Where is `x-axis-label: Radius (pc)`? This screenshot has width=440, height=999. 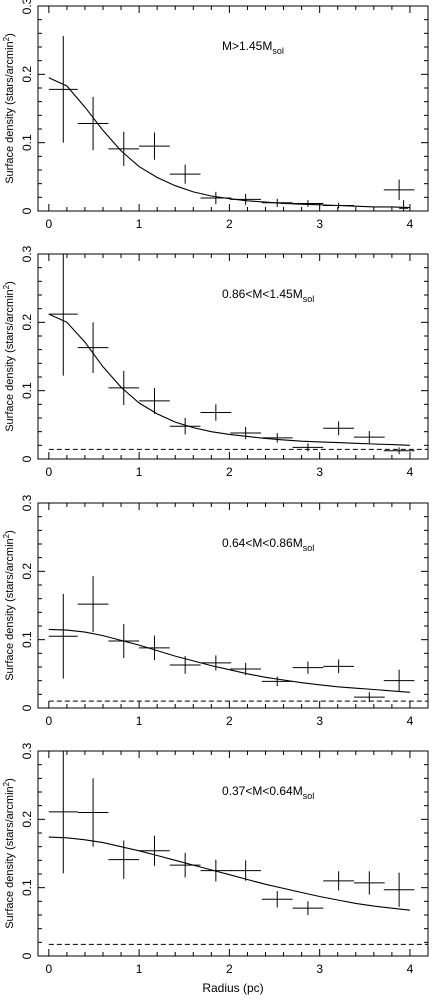
x-axis-label: Radius (pc) is located at coordinates (232, 988).